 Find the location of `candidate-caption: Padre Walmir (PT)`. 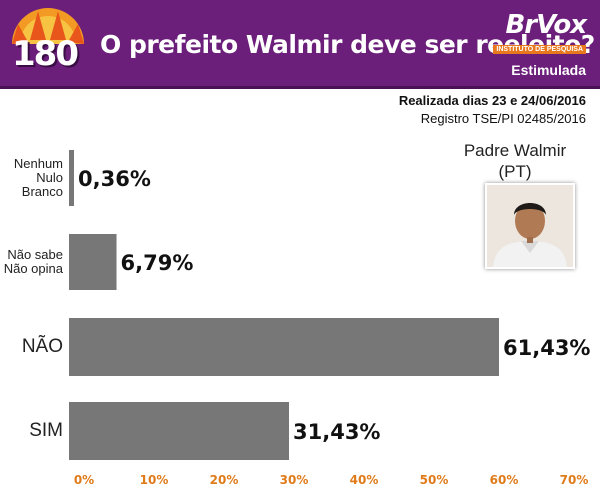

candidate-caption: Padre Walmir (PT) is located at coordinates (515, 161).